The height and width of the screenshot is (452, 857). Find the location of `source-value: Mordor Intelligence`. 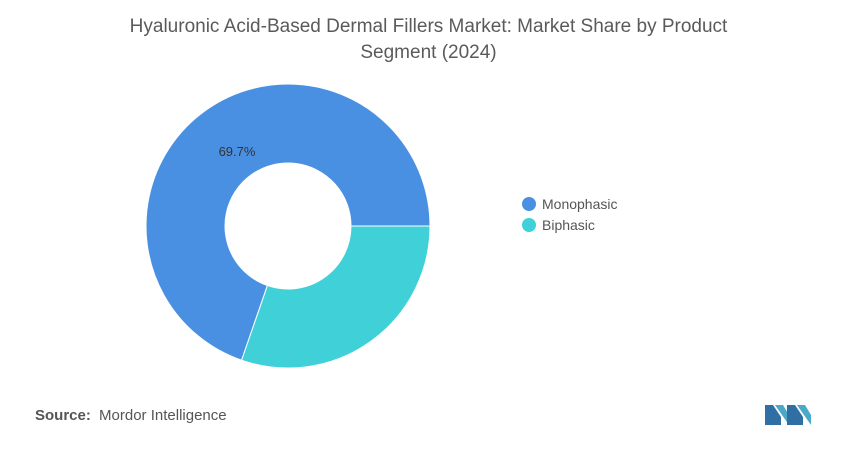

source-value: Mordor Intelligence is located at coordinates (163, 415).